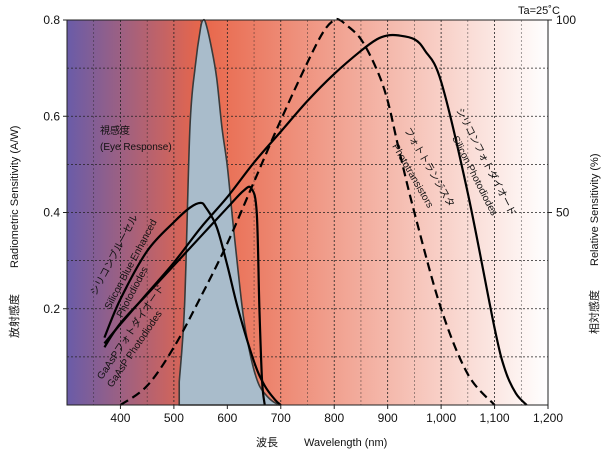 The width and height of the screenshot is (614, 459). What do you see at coordinates (495, 418) in the screenshot?
I see `x-tick-label: 1,100` at bounding box center [495, 418].